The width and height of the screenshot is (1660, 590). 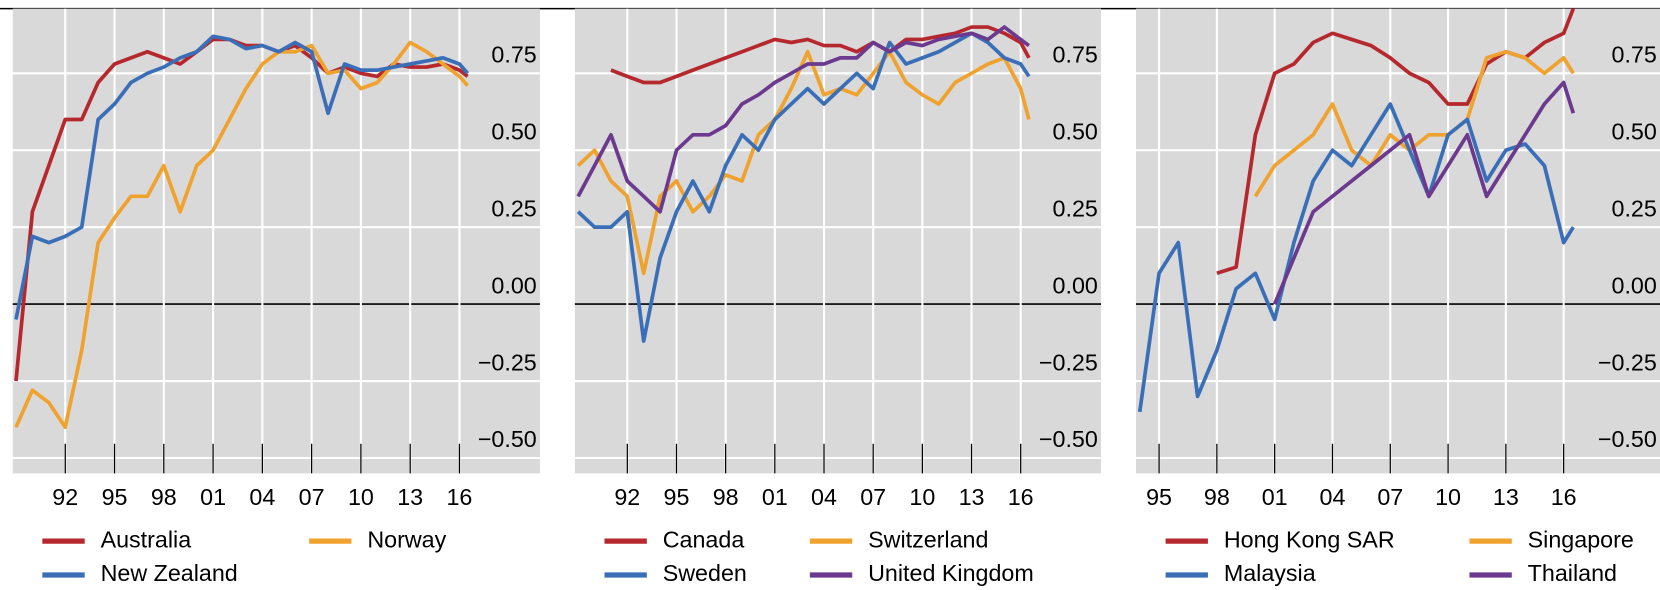 I want to click on legend-label: Hong Kong SAR, so click(x=1309, y=539).